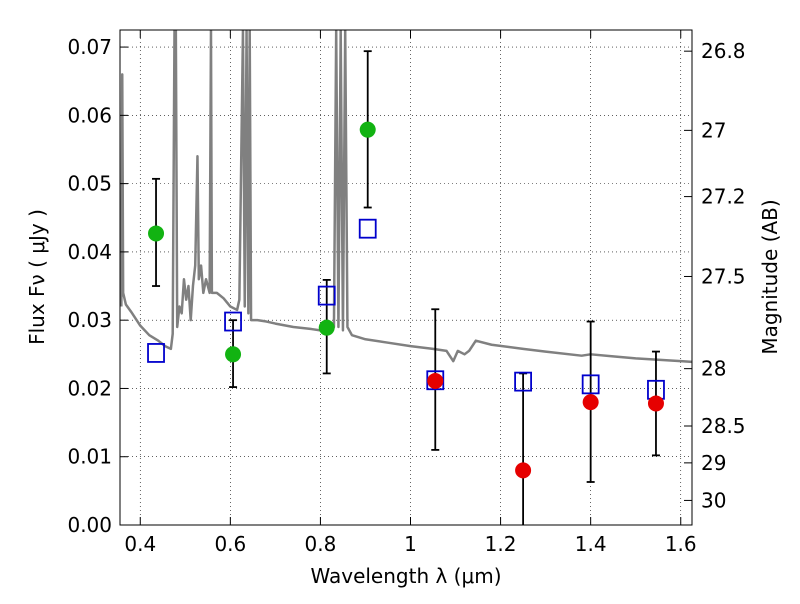 The image size is (800, 604). Describe the element at coordinates (501, 544) in the screenshot. I see `x-tick-label: 1.2` at that location.